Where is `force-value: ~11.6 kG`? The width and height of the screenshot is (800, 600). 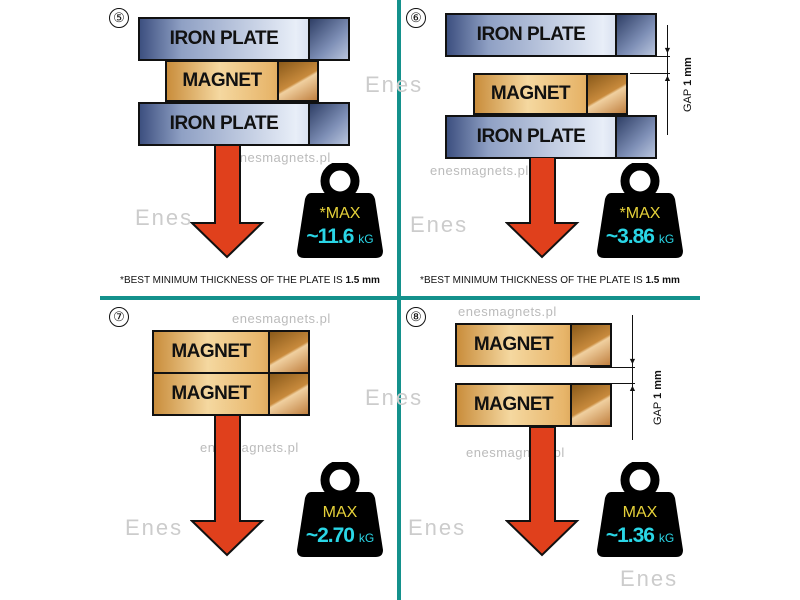
force-value: ~11.6 kG is located at coordinates (340, 237).